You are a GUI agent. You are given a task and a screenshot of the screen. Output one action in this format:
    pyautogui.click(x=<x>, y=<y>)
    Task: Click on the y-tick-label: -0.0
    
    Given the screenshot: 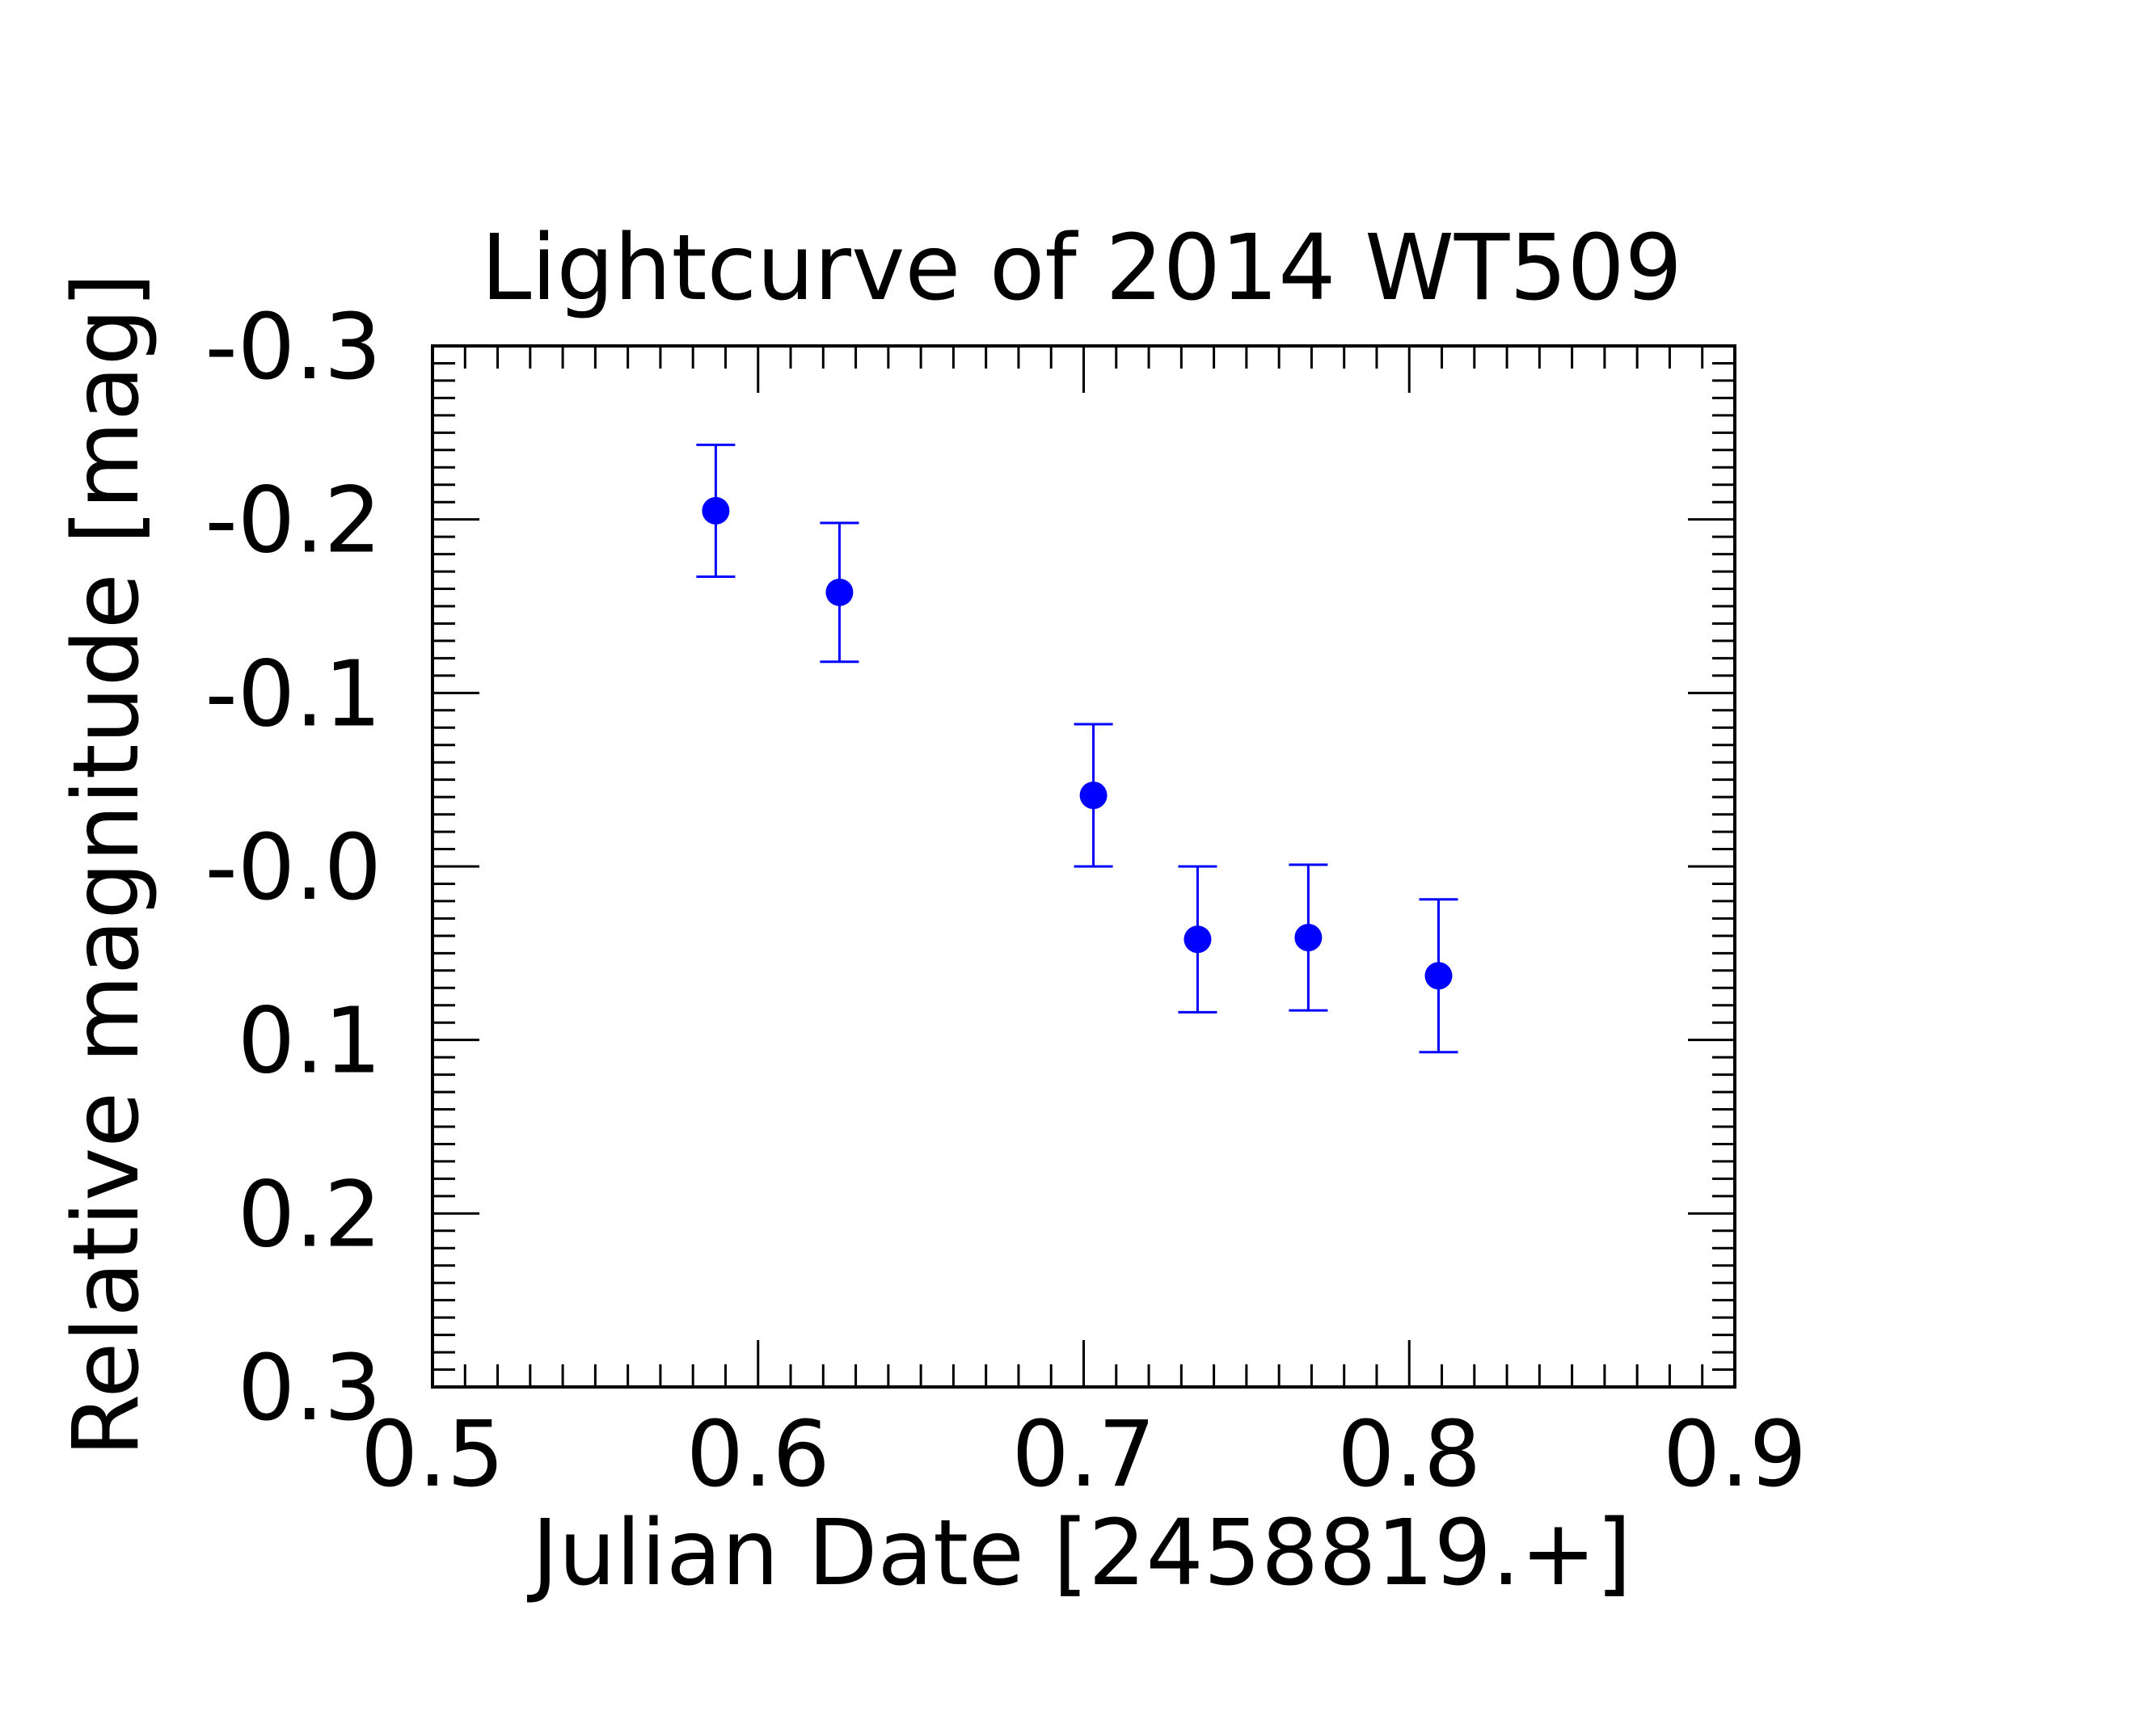 What is the action you would take?
    pyautogui.click(x=294, y=868)
    